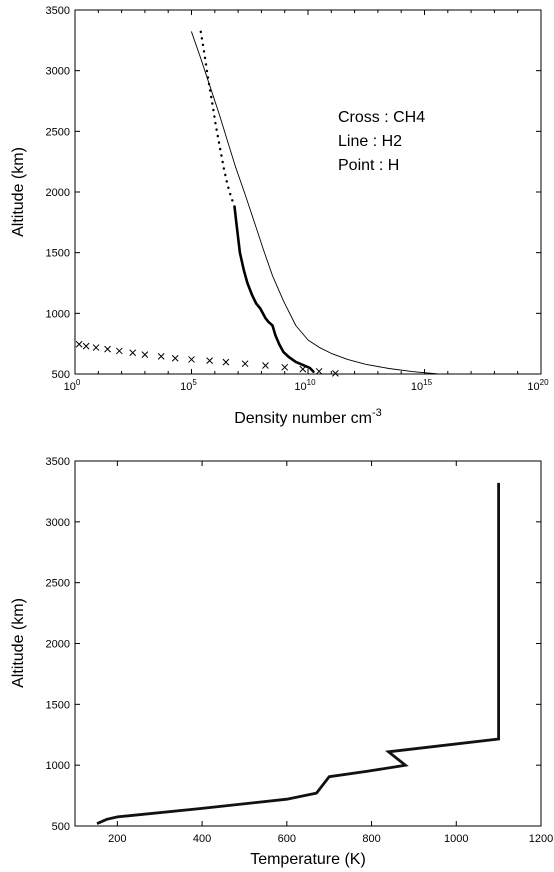 The height and width of the screenshot is (872, 554). I want to click on temperature-x-tick-label: 600, so click(287, 839).